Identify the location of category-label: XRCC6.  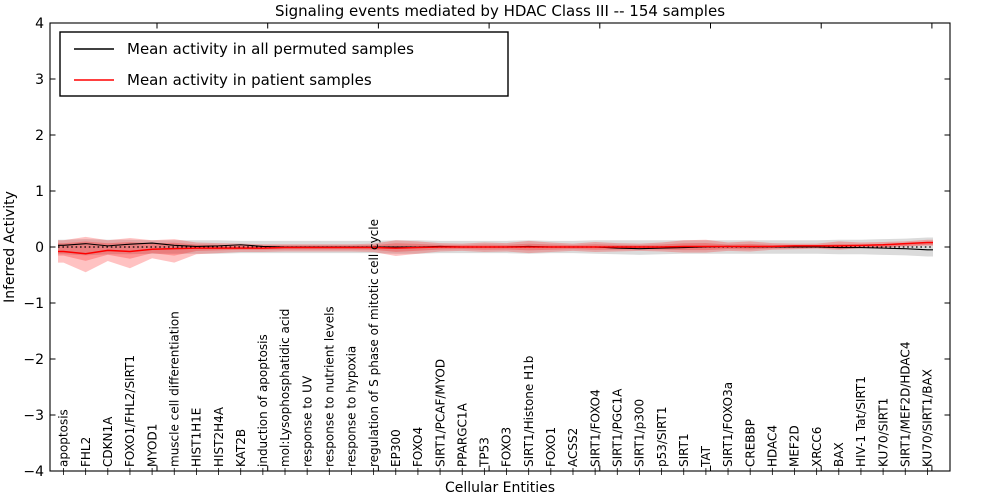
(817, 447).